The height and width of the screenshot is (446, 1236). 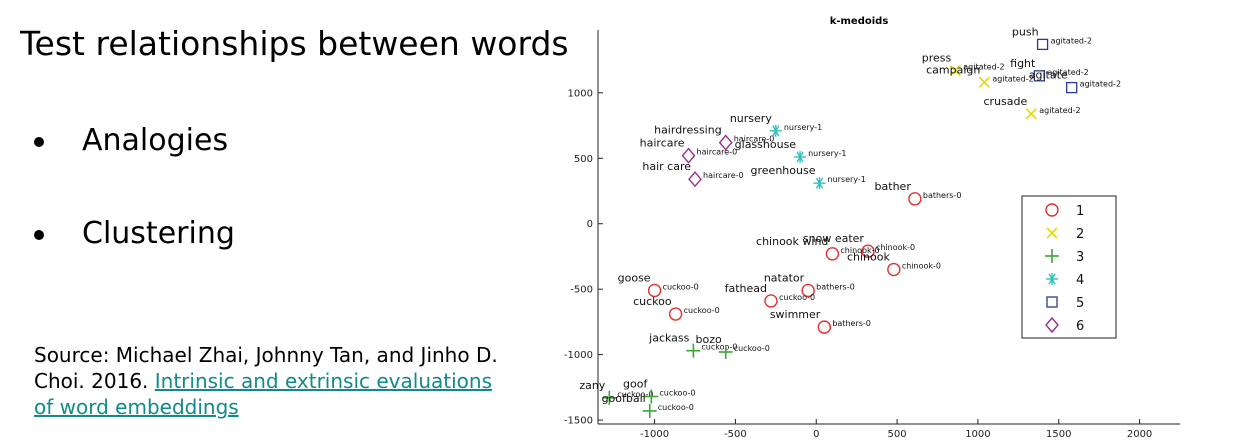 What do you see at coordinates (819, 183) in the screenshot?
I see `point-greenhouse` at bounding box center [819, 183].